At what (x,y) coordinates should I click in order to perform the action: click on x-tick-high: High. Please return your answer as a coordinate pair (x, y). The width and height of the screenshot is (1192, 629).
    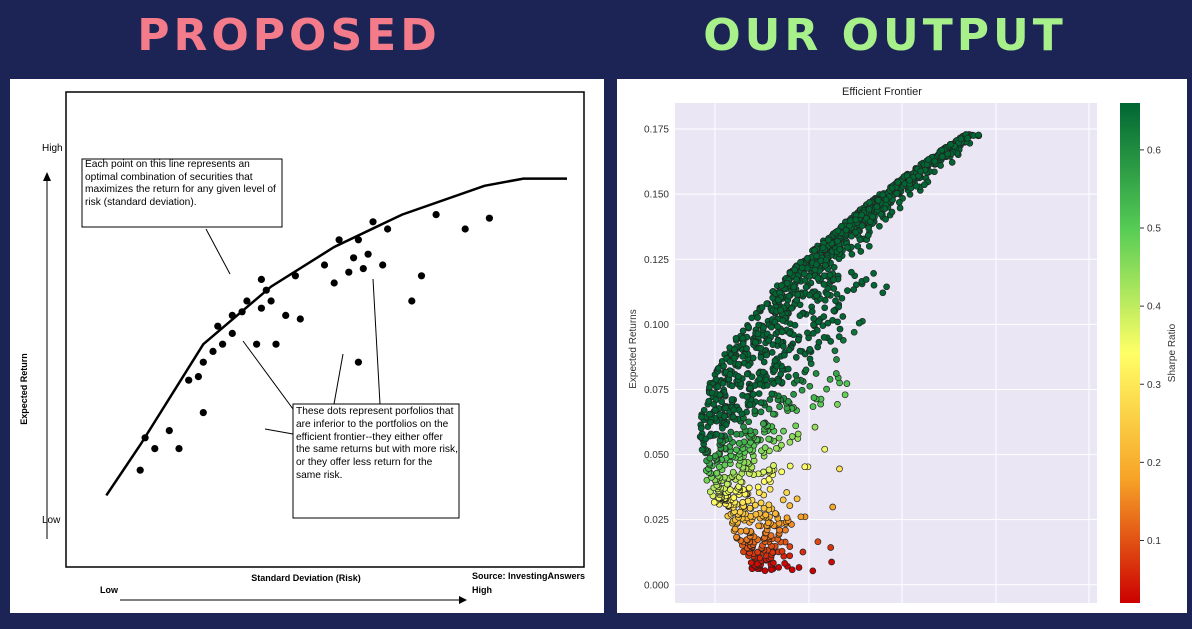
    Looking at the image, I should click on (482, 590).